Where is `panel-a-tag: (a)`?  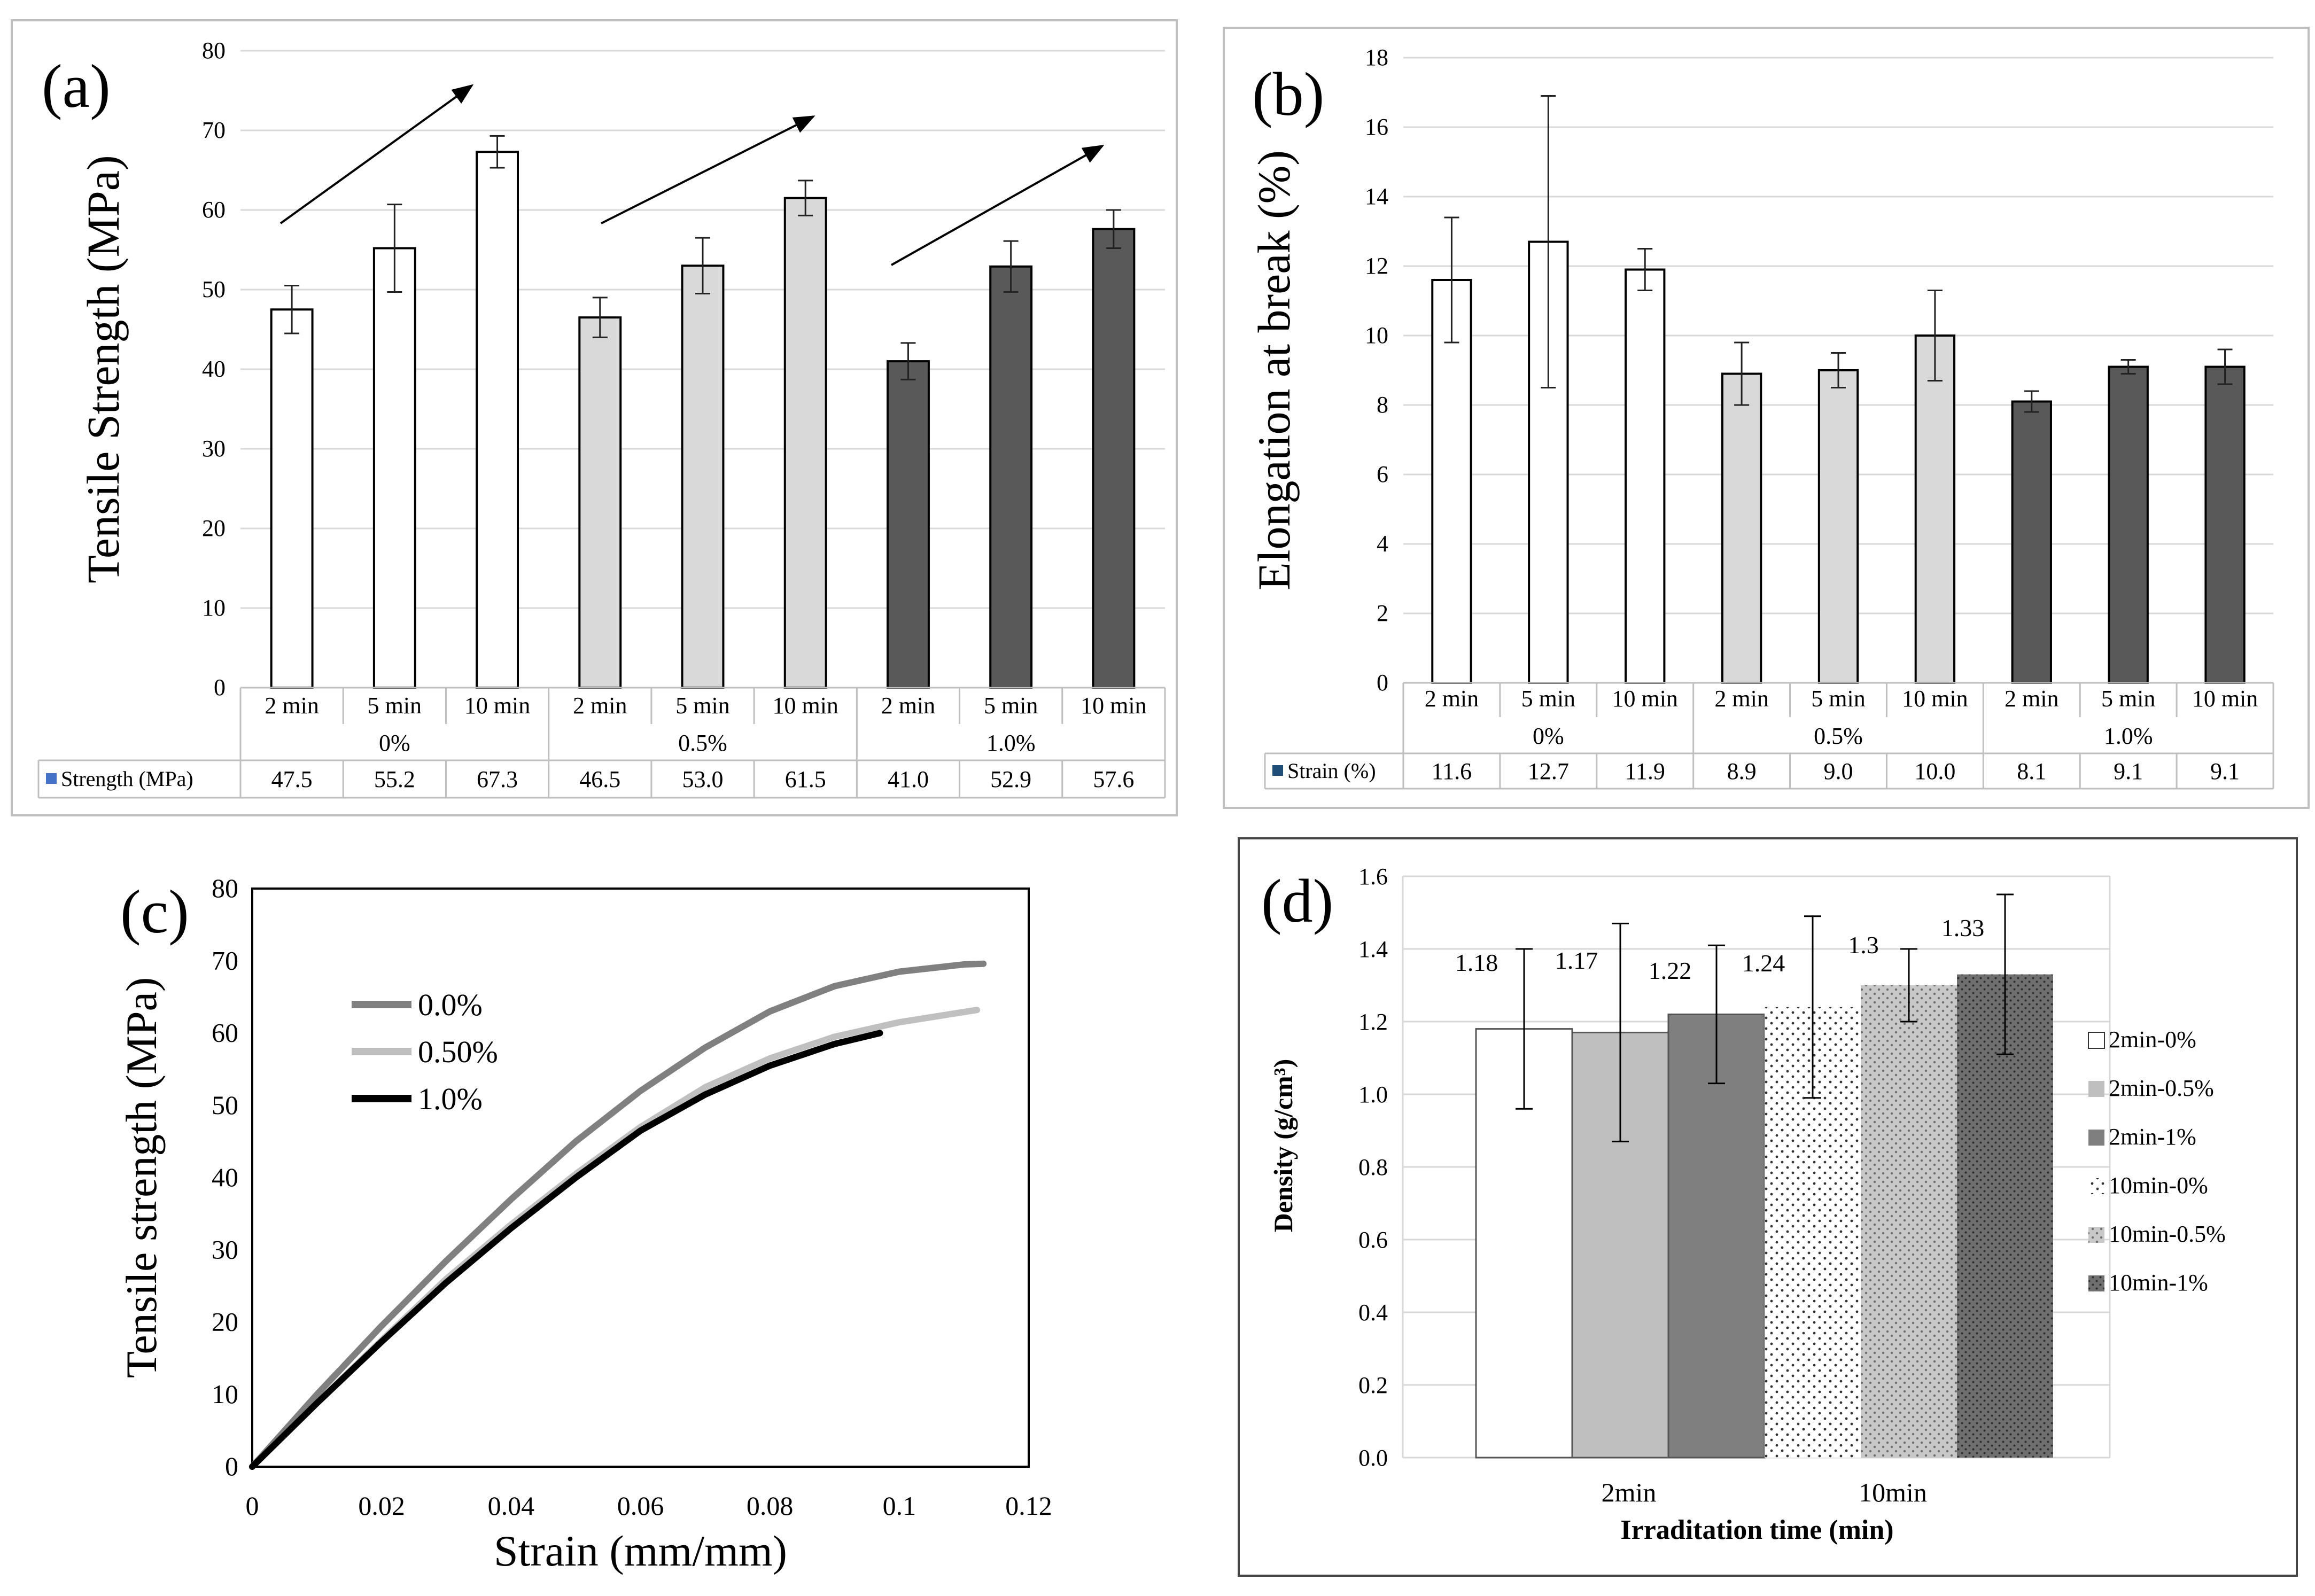 panel-a-tag: (a) is located at coordinates (76, 86).